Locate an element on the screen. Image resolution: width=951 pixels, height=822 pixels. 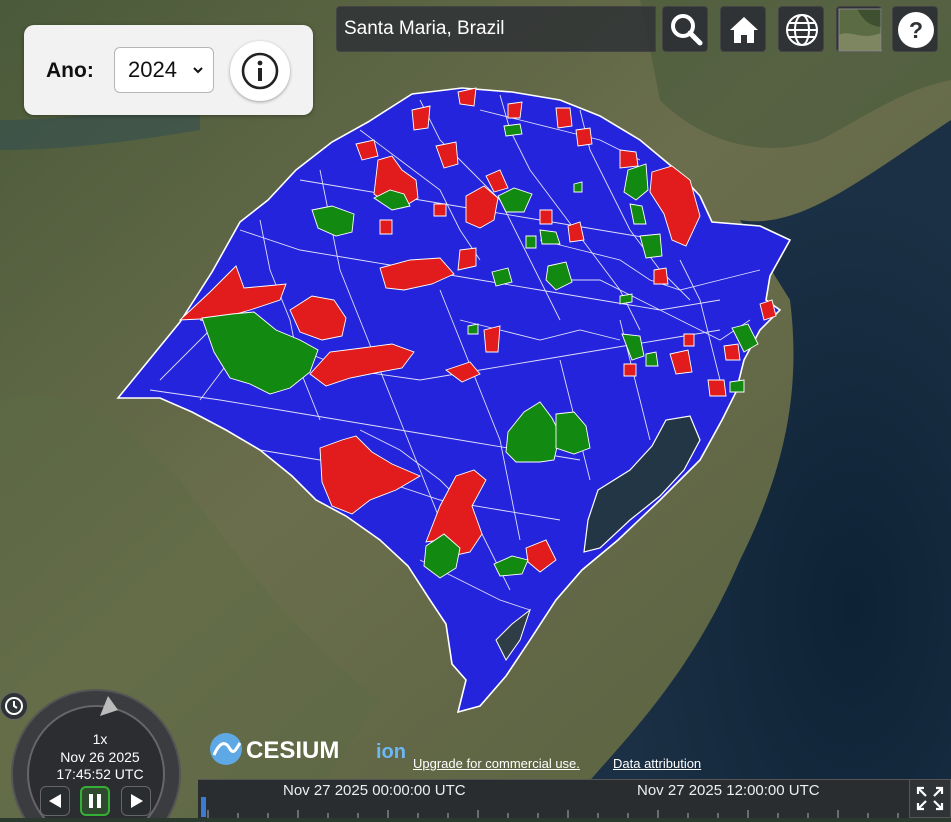
question-icon: ? is located at coordinates (916, 30).